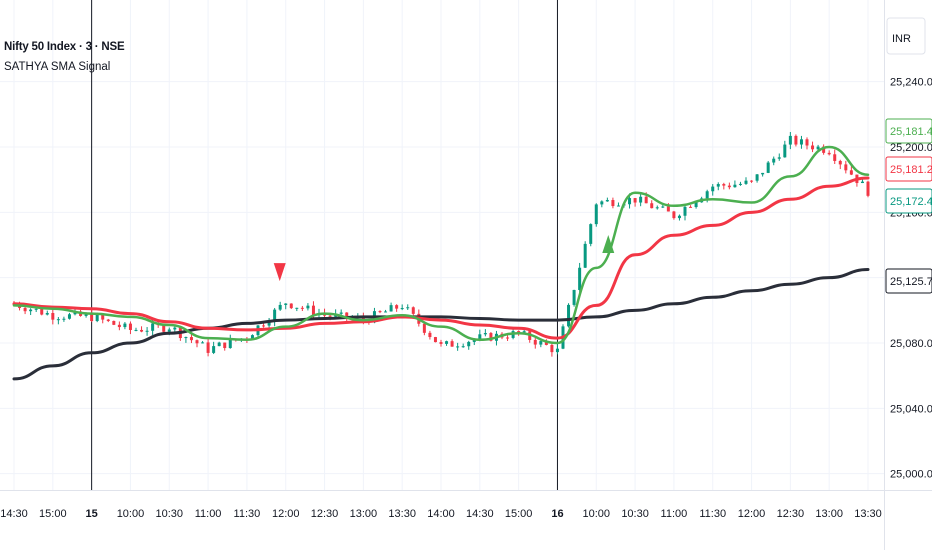  I want to click on buy-signal-arrow, so click(608, 244).